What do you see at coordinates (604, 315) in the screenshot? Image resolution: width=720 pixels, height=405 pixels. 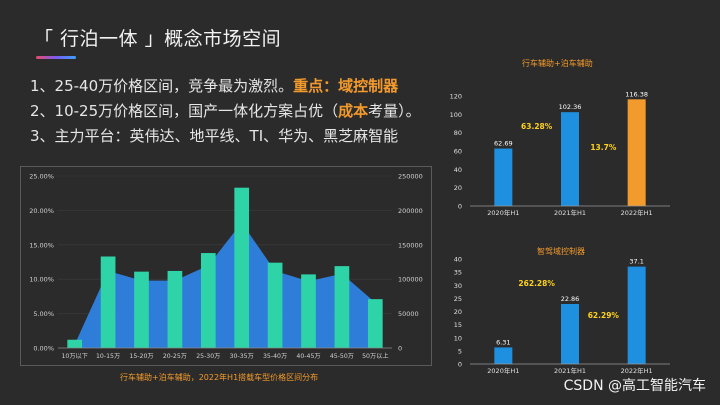 I see `growth-label: 62.29%` at bounding box center [604, 315].